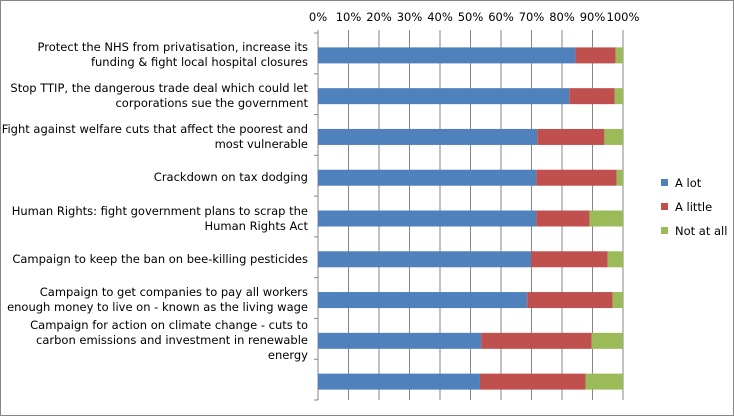 This screenshot has height=416, width=734. What do you see at coordinates (693, 207) in the screenshot?
I see `legend-label: A little` at bounding box center [693, 207].